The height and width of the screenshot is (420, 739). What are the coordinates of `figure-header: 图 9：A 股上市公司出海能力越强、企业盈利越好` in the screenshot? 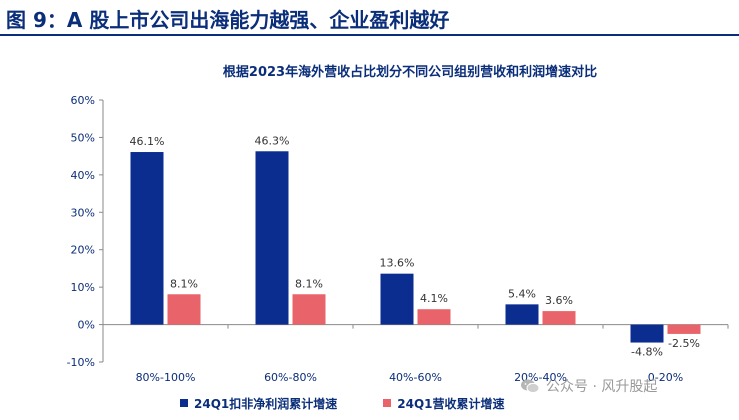 It's located at (369, 18).